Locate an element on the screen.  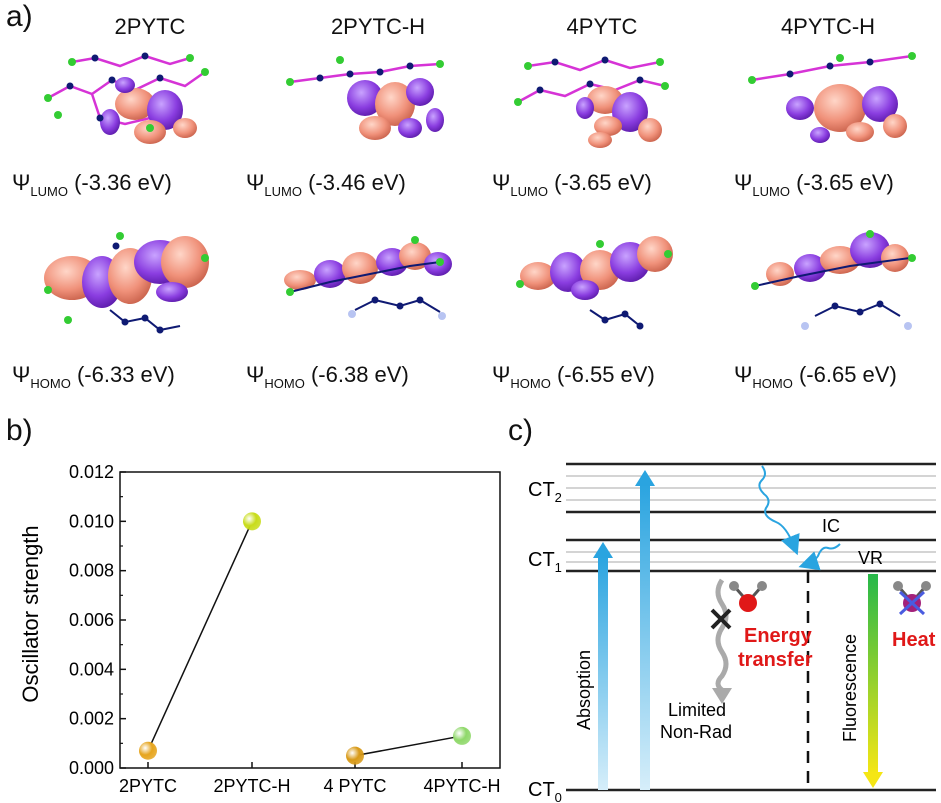
ct2-label: CT2 is located at coordinates (545, 492).